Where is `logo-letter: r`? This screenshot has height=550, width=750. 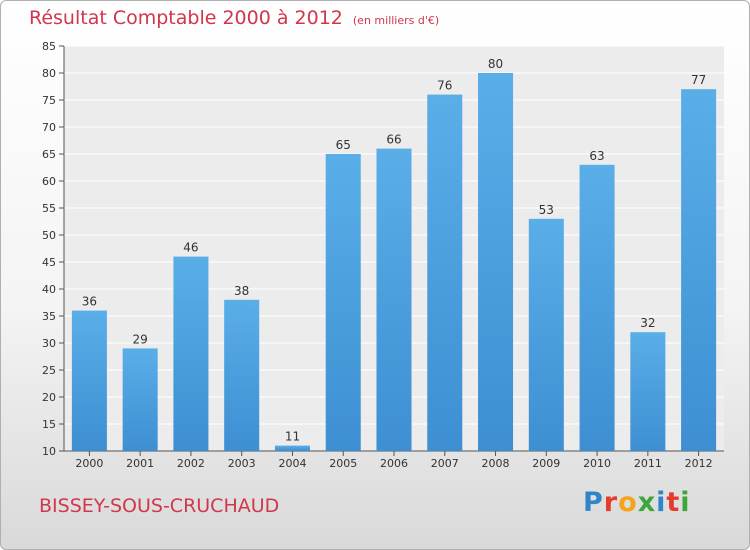 logo-letter: r is located at coordinates (611, 502).